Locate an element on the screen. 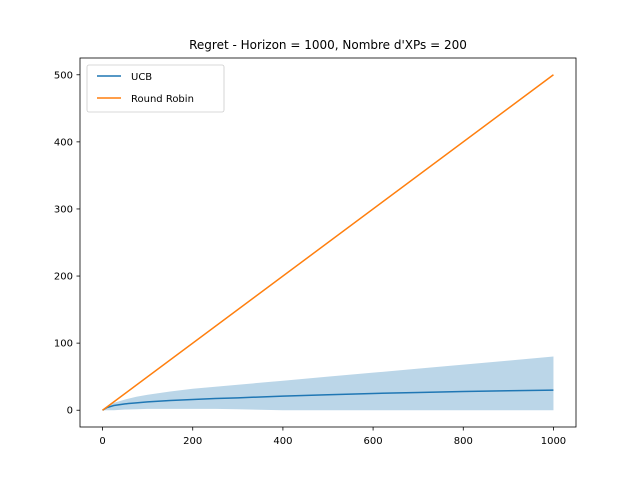 The height and width of the screenshot is (480, 640). legend-label-1: Round Robin is located at coordinates (162, 99).